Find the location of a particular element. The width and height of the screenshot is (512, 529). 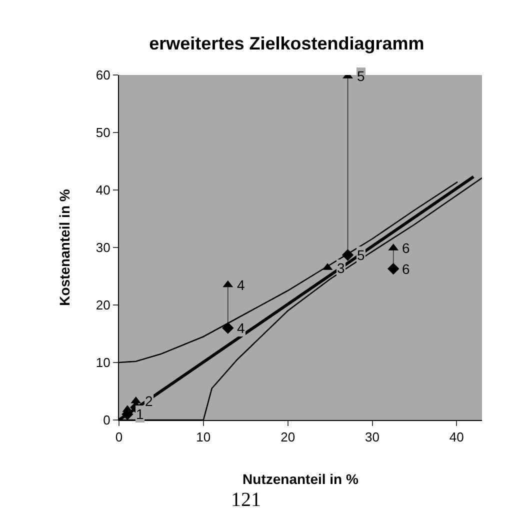

y-tick-label: 30 is located at coordinates (103, 248).